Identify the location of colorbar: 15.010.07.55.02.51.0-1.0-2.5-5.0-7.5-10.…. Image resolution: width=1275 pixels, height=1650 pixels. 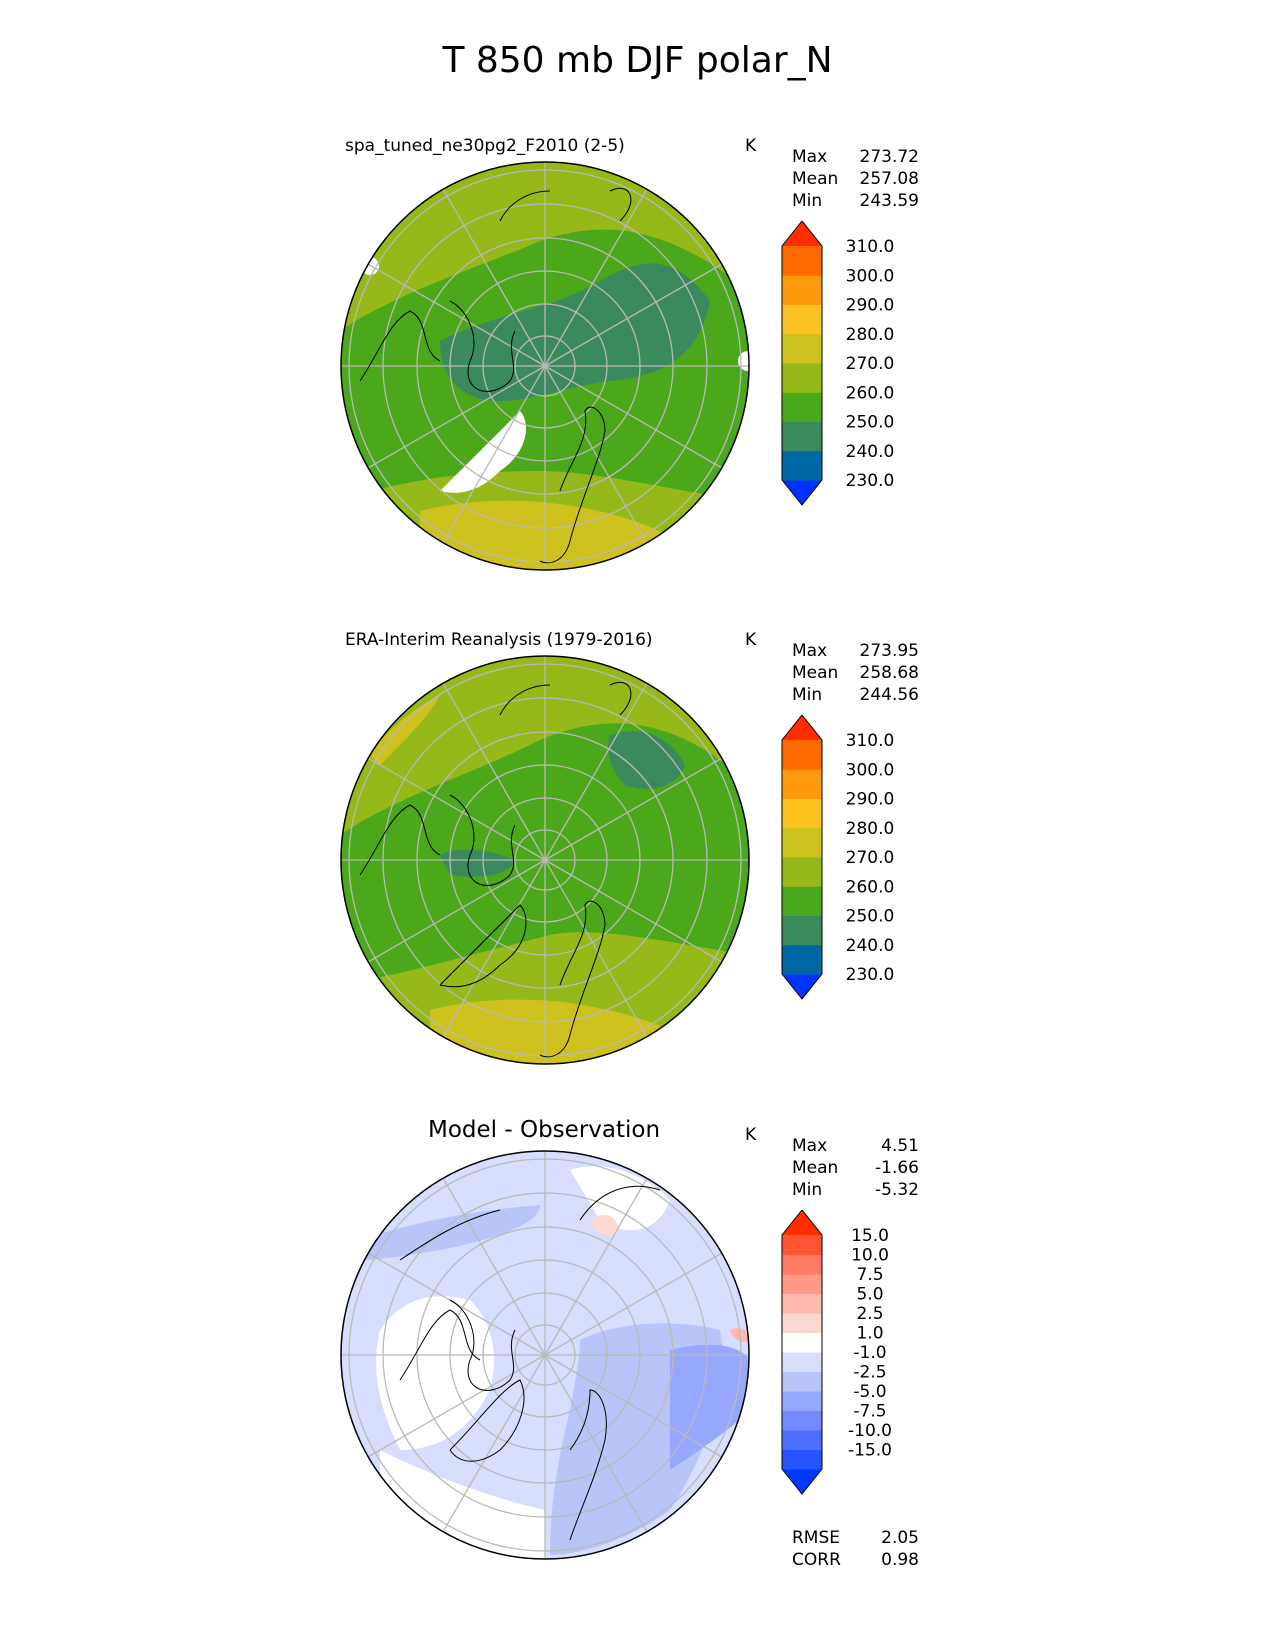
(836, 1352).